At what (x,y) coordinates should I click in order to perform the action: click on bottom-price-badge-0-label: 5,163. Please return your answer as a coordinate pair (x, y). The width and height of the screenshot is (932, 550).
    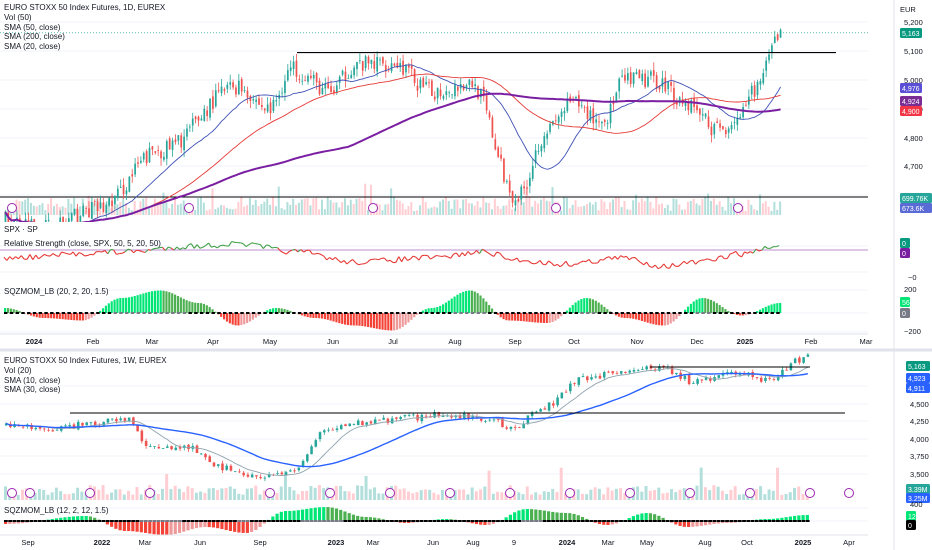
    Looking at the image, I should click on (917, 367).